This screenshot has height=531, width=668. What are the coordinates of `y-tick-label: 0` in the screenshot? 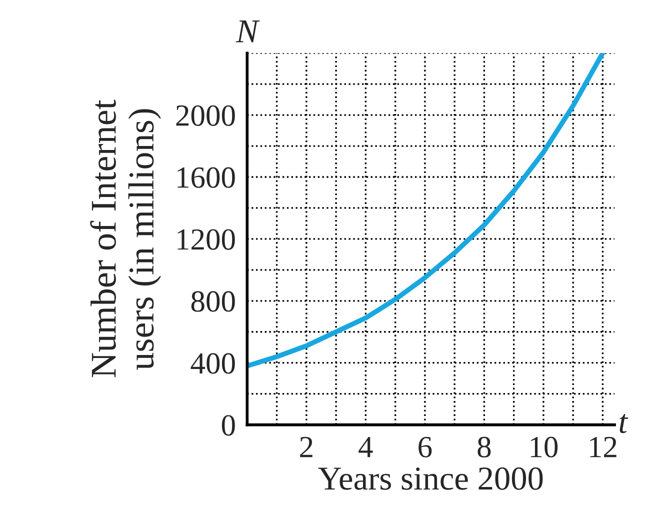 It's located at (228, 425).